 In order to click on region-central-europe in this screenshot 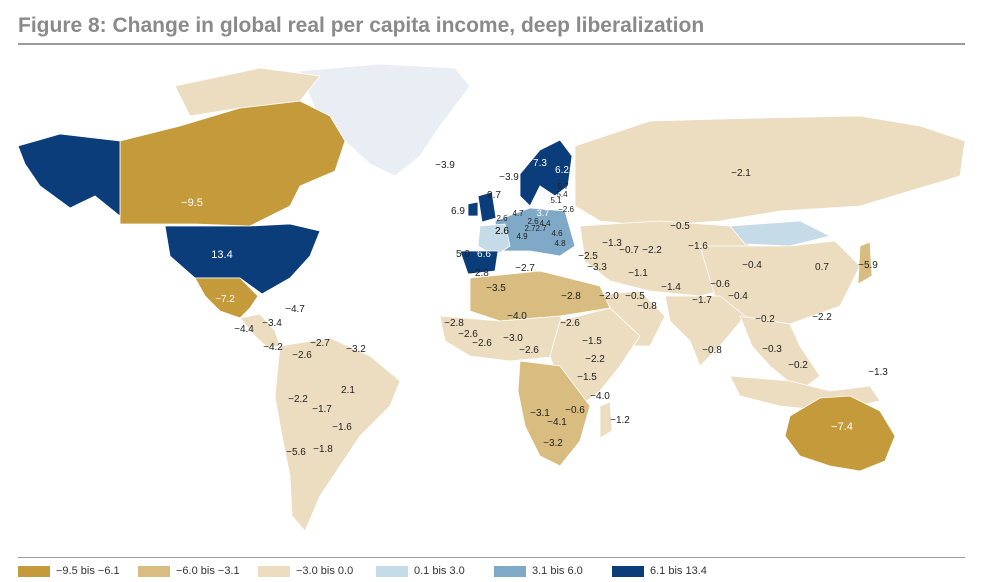, I will do `click(535, 232)`.